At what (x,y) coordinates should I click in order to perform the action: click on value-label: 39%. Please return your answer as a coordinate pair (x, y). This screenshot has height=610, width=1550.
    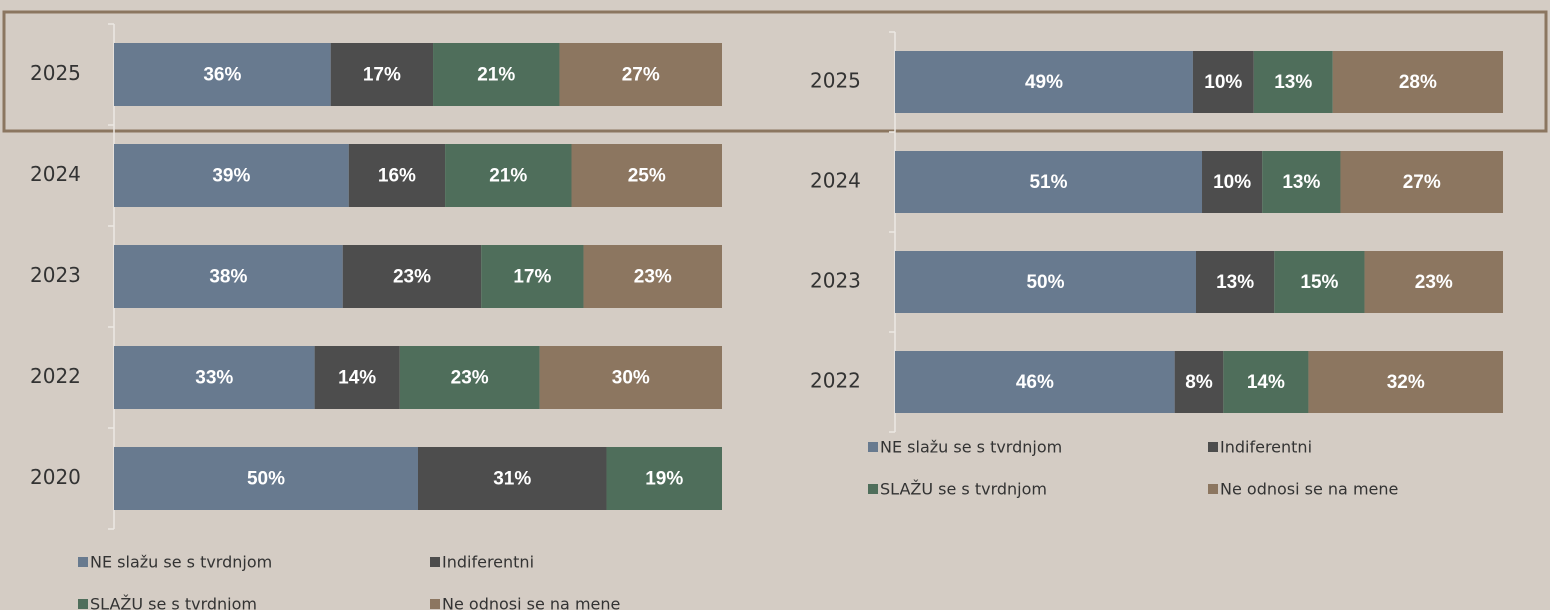
    Looking at the image, I should click on (231, 176).